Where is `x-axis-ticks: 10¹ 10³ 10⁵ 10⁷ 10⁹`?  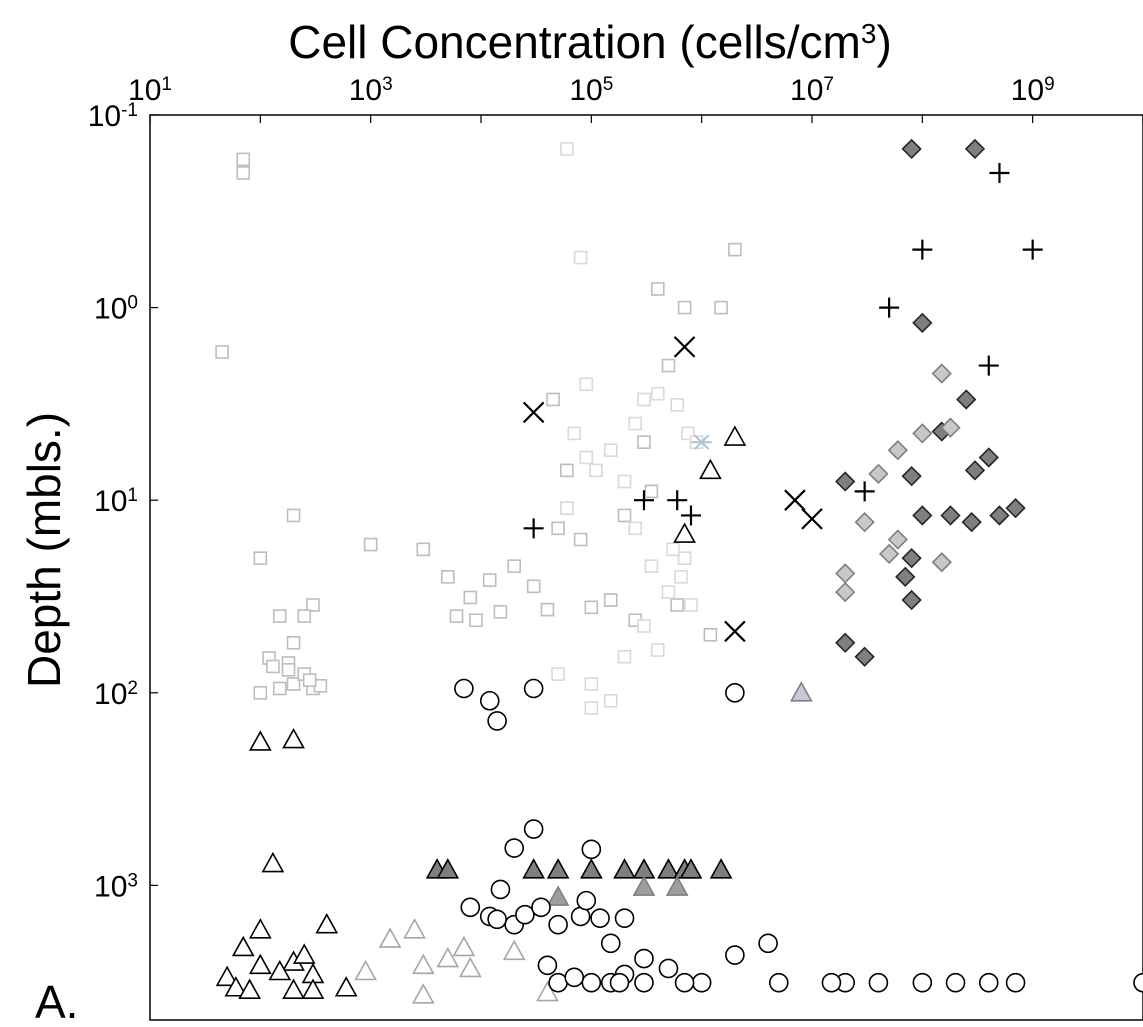 x-axis-ticks: 10¹ 10³ 10⁵ 10⁷ 10⁹ is located at coordinates (635, 98).